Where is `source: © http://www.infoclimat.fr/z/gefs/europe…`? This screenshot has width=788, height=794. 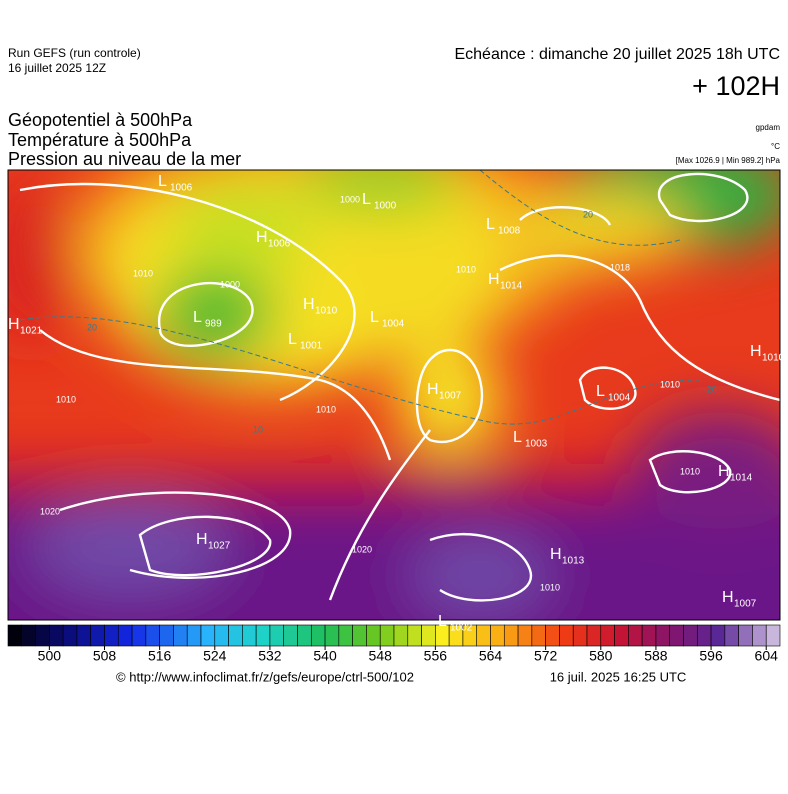 source: © http://www.infoclimat.fr/z/gefs/europe… is located at coordinates (265, 676).